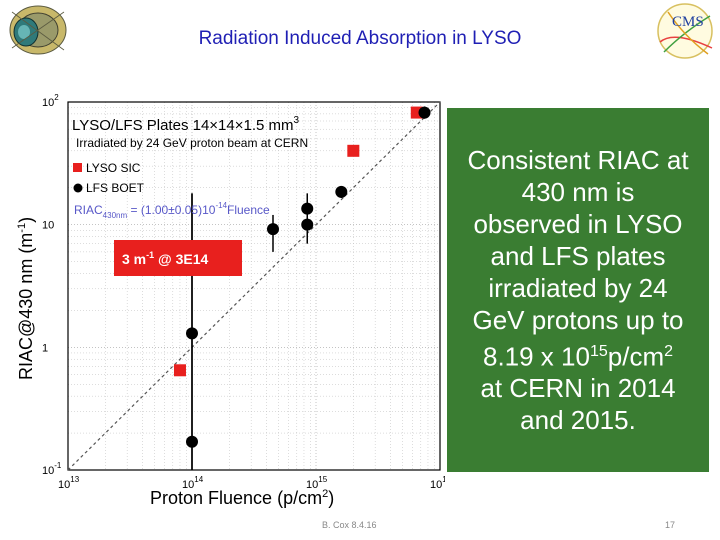  Describe the element at coordinates (670, 525) in the screenshot. I see `page-number: 17` at that location.